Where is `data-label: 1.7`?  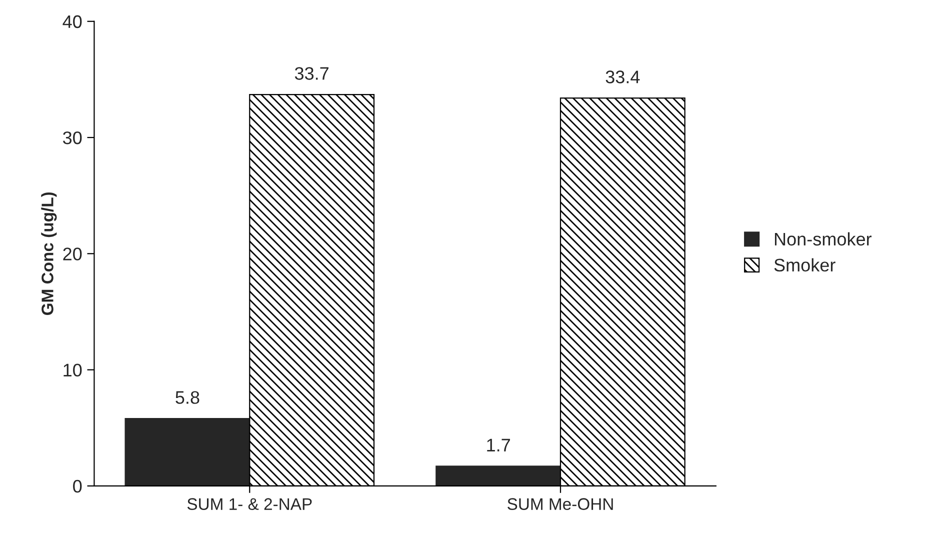
data-label: 1.7 is located at coordinates (498, 445).